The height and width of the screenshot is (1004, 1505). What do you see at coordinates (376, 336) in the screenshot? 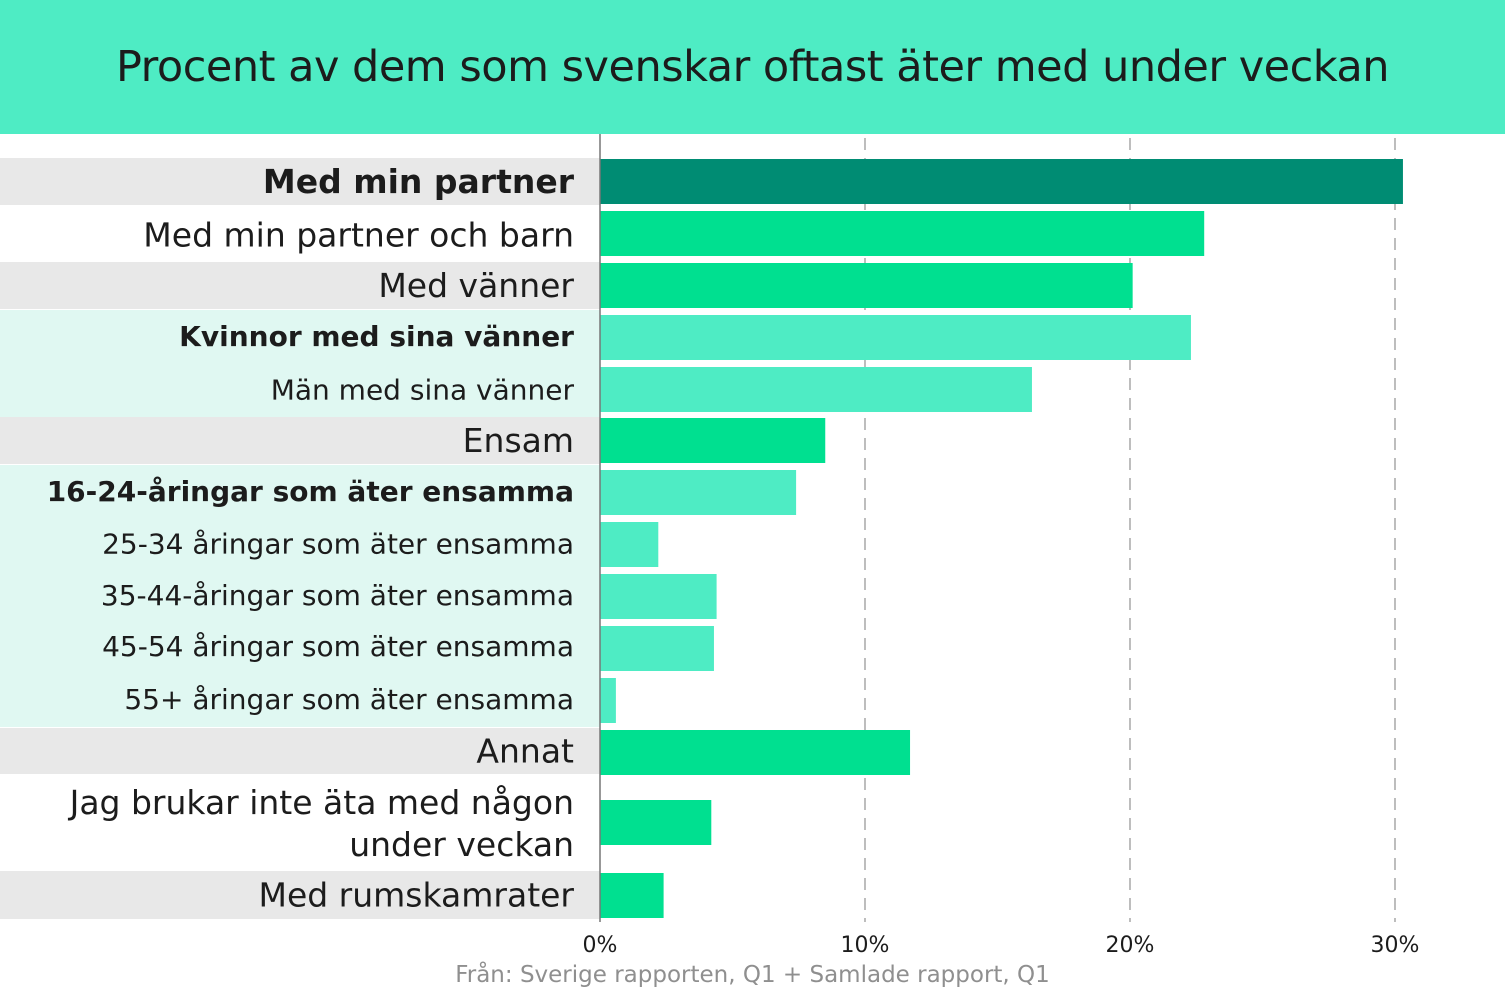
I see `category-label: Kvinnor med sina vänner` at bounding box center [376, 336].